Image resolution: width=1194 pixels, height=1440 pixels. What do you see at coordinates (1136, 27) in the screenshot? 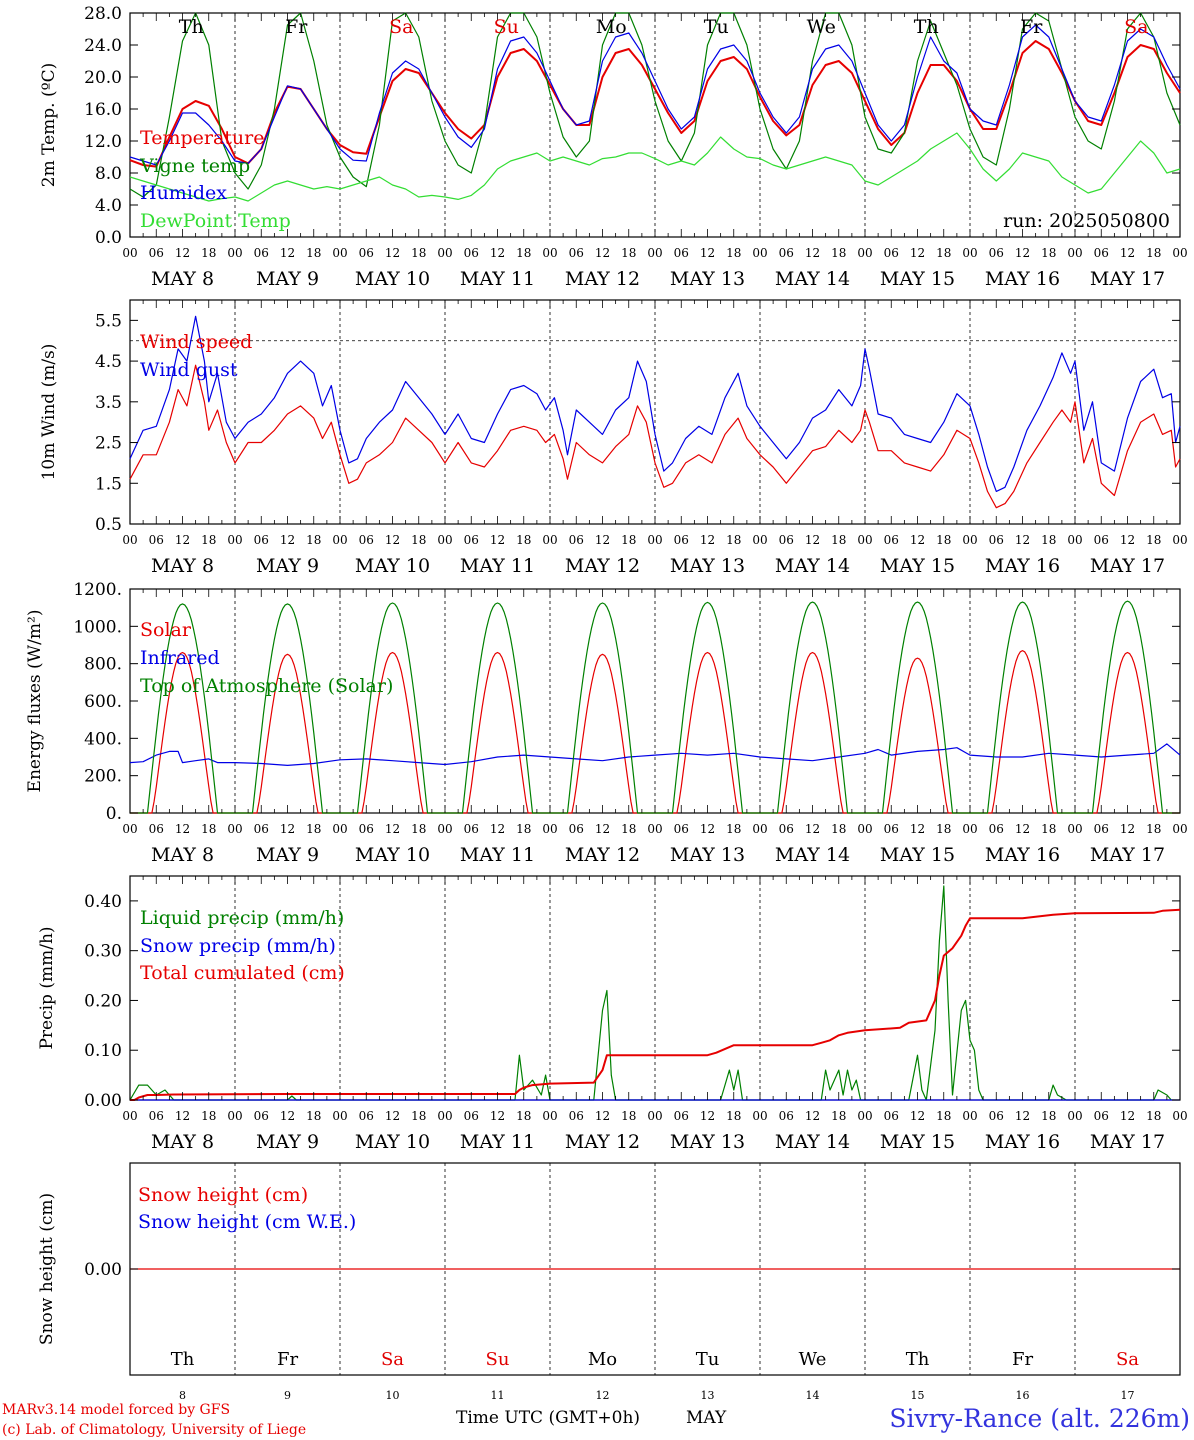
I see `weekday-label: Sa` at bounding box center [1136, 27].